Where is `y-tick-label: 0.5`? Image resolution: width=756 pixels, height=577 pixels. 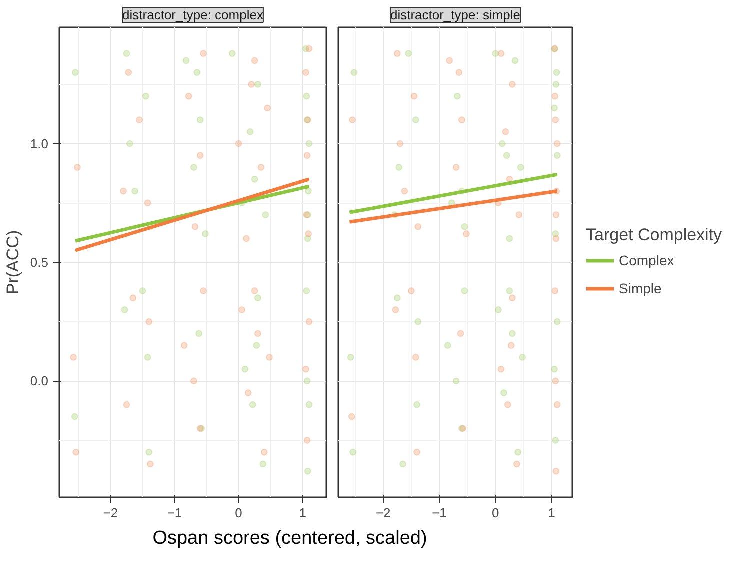 y-tick-label: 0.5 is located at coordinates (39, 262).